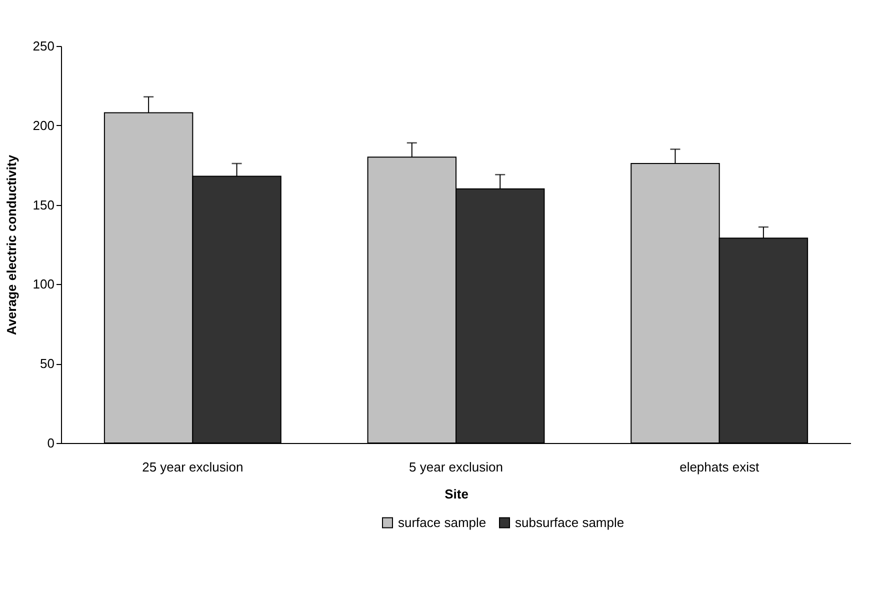  What do you see at coordinates (43, 125) in the screenshot?
I see `y-tick-label: 200` at bounding box center [43, 125].